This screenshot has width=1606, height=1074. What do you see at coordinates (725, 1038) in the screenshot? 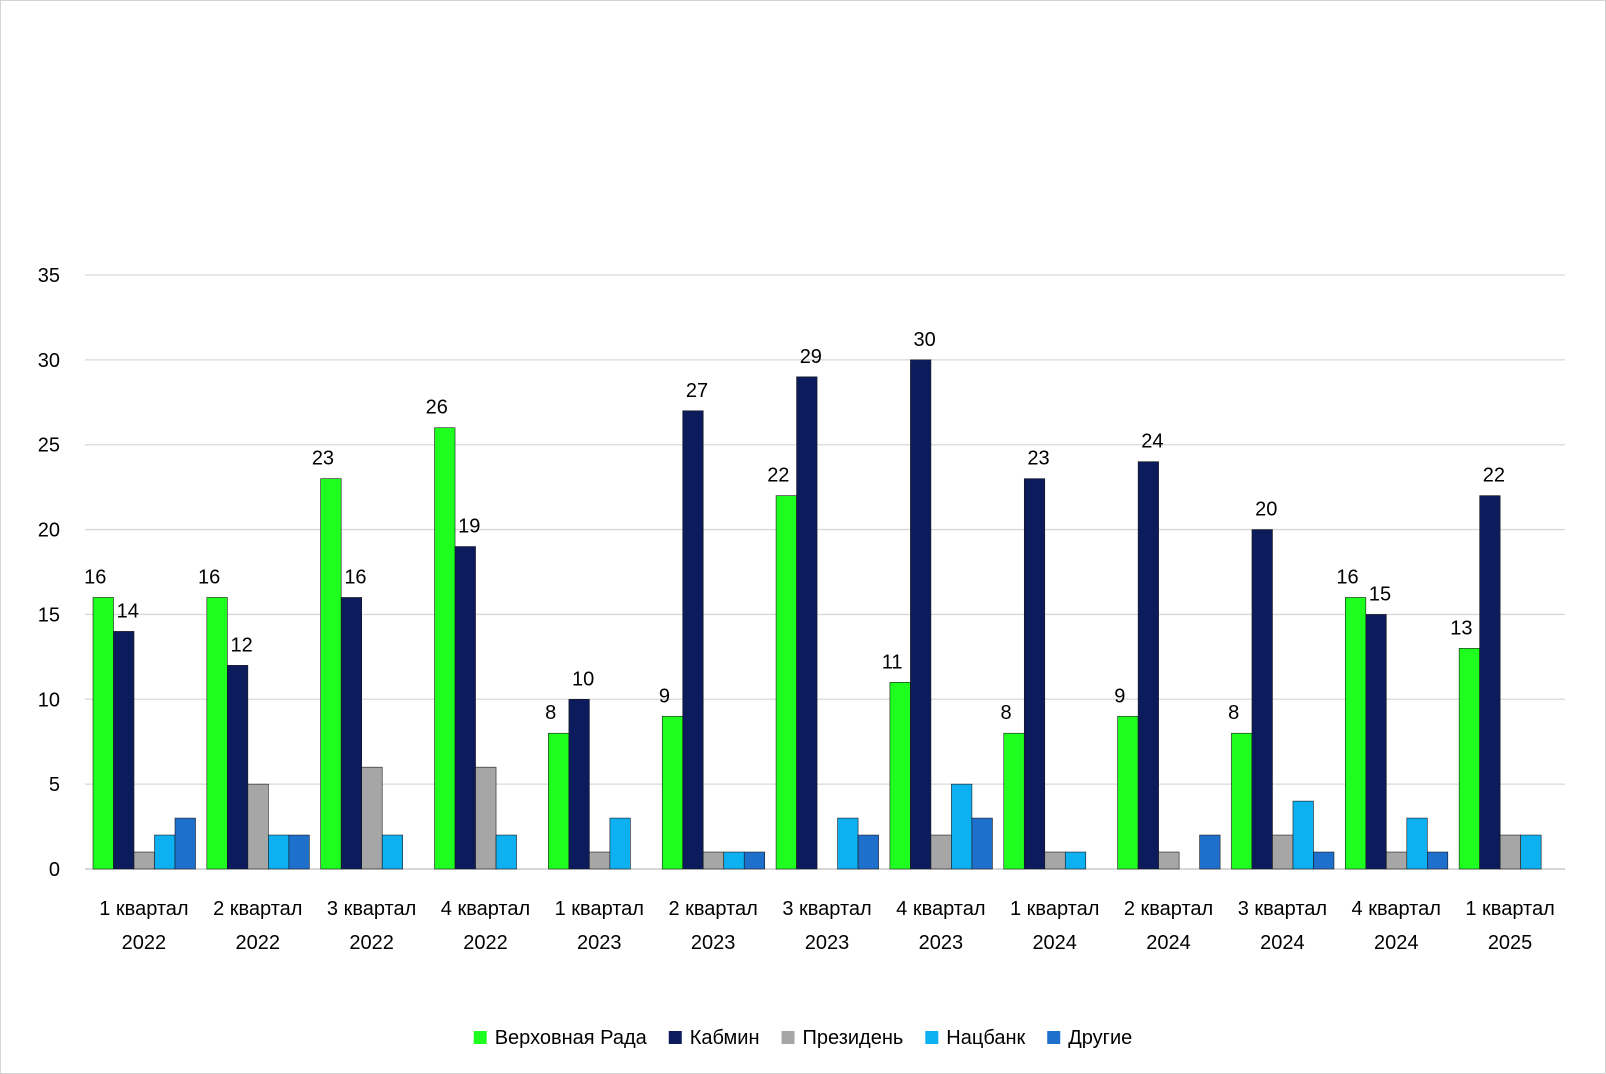
I see `legend-label: Кабмин` at bounding box center [725, 1038].